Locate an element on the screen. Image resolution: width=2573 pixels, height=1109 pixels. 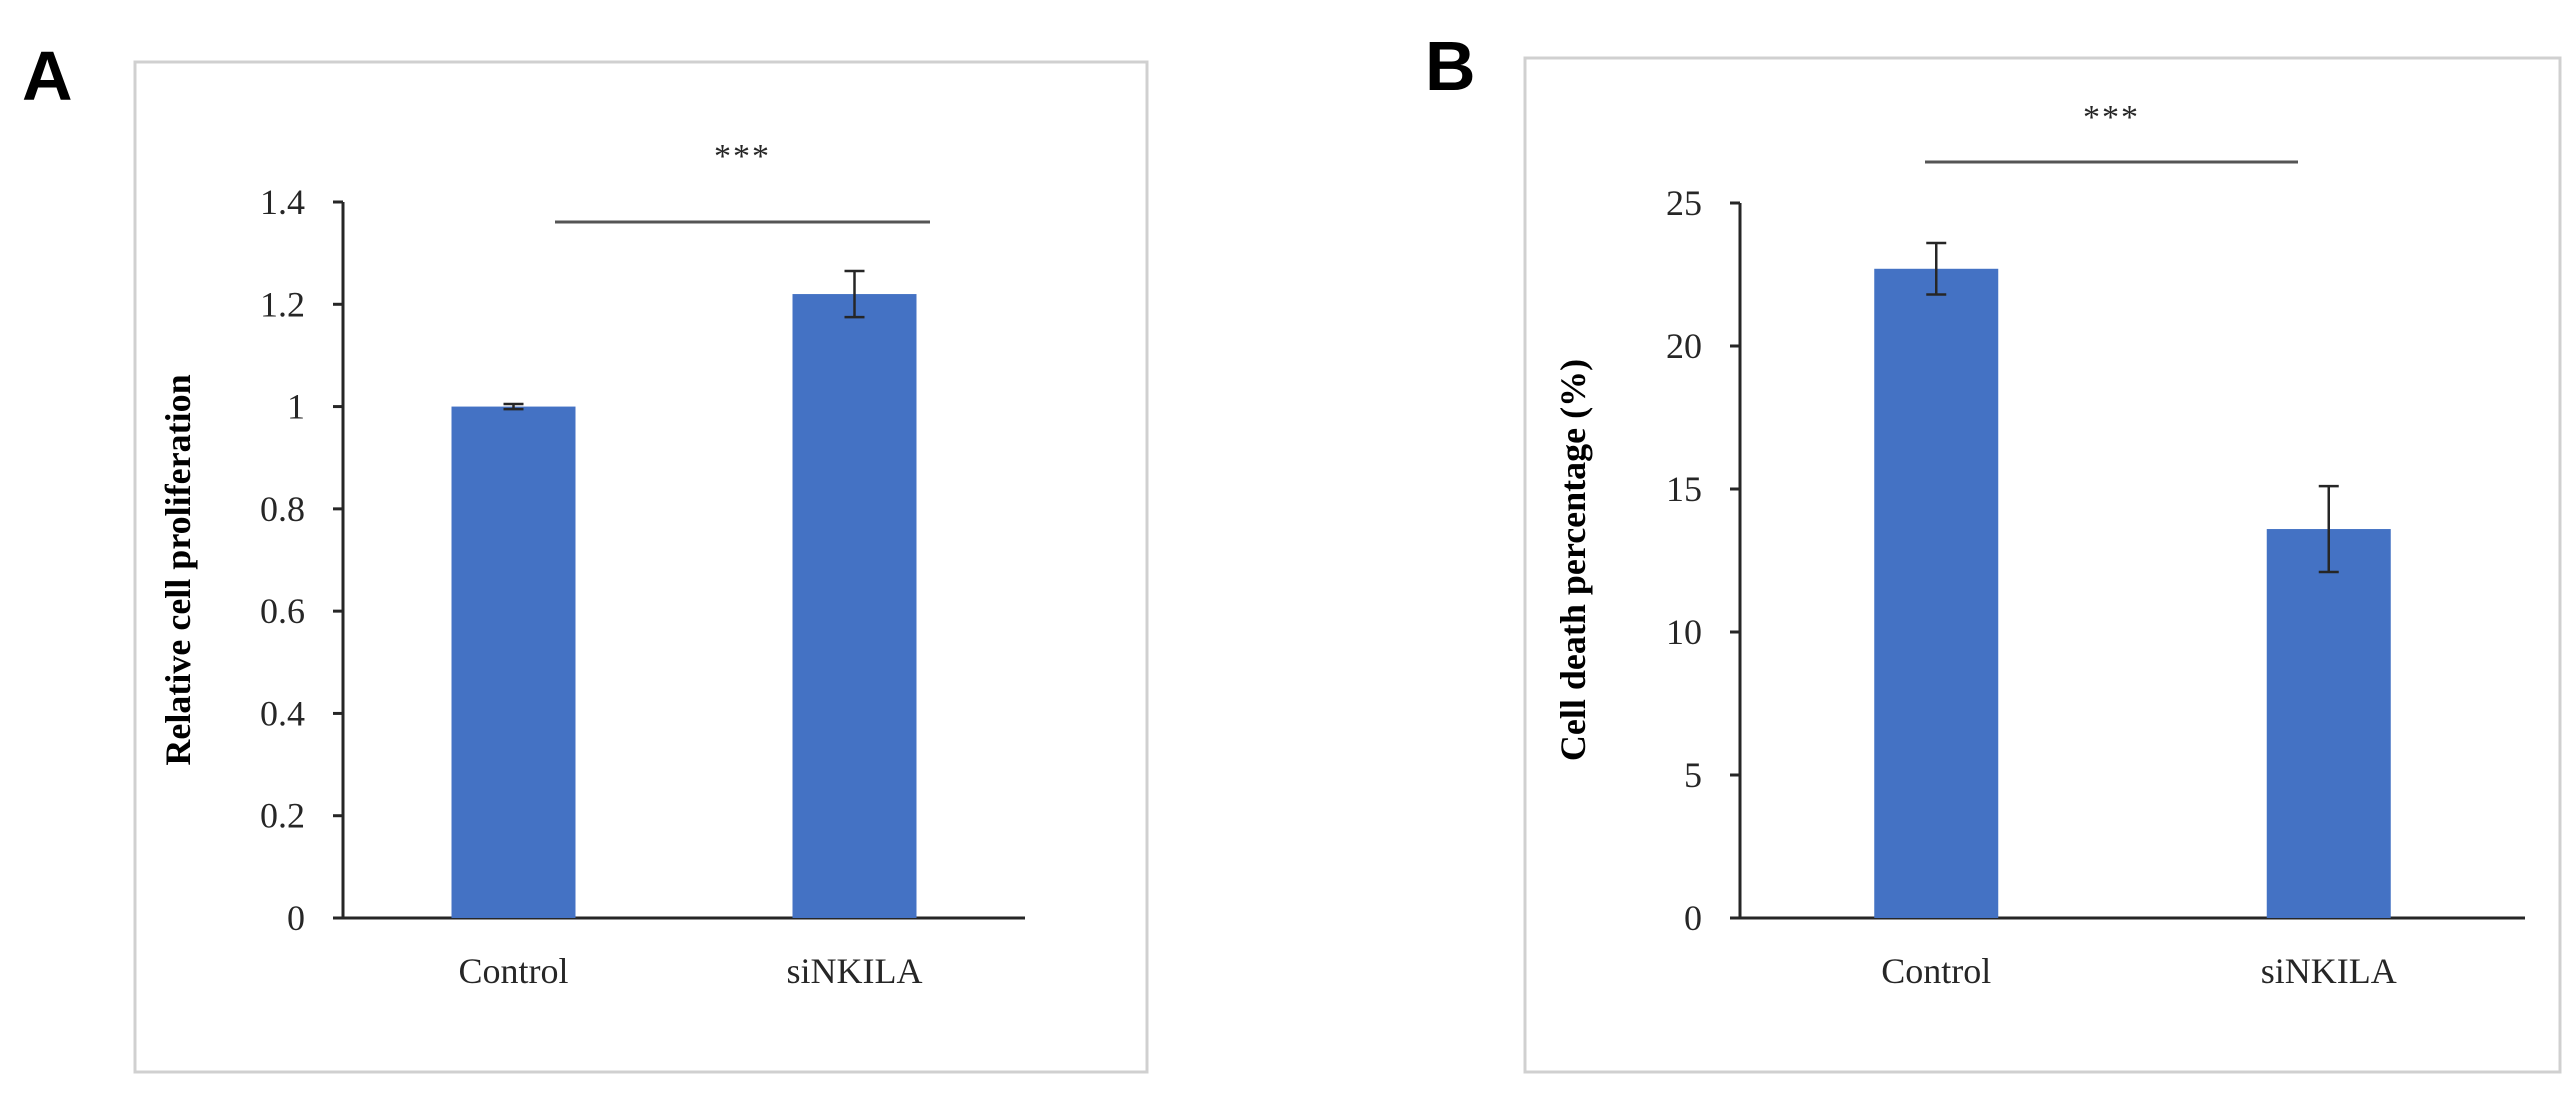
panel-a-y-tick-label: 1.2 is located at coordinates (282, 304).